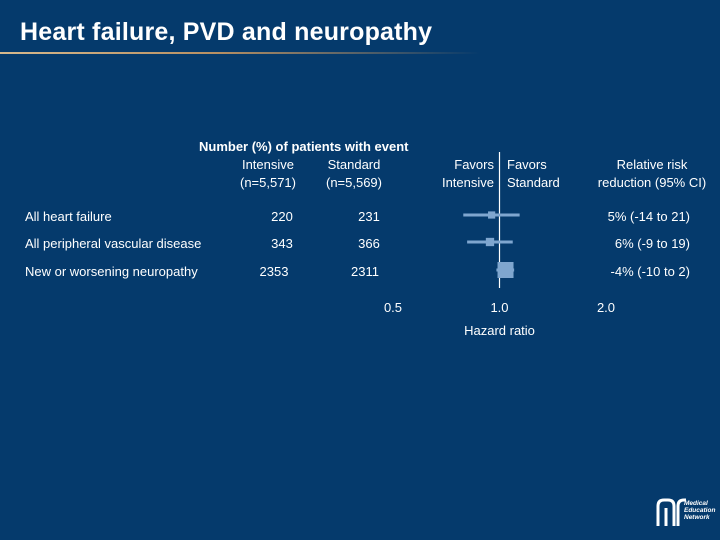 This screenshot has height=540, width=720. What do you see at coordinates (113, 243) in the screenshot?
I see `row-label-pvd: All peripheral vascular disease` at bounding box center [113, 243].